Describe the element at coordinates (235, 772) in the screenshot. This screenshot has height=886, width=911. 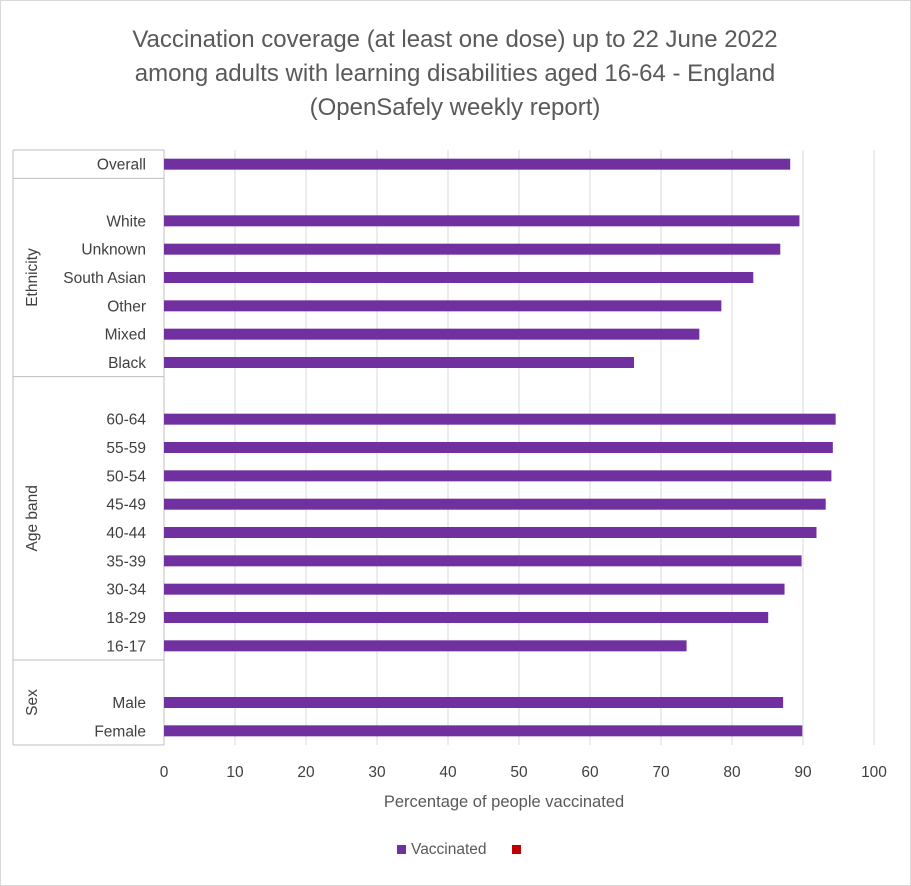
I see `x-tick-label: 10` at that location.